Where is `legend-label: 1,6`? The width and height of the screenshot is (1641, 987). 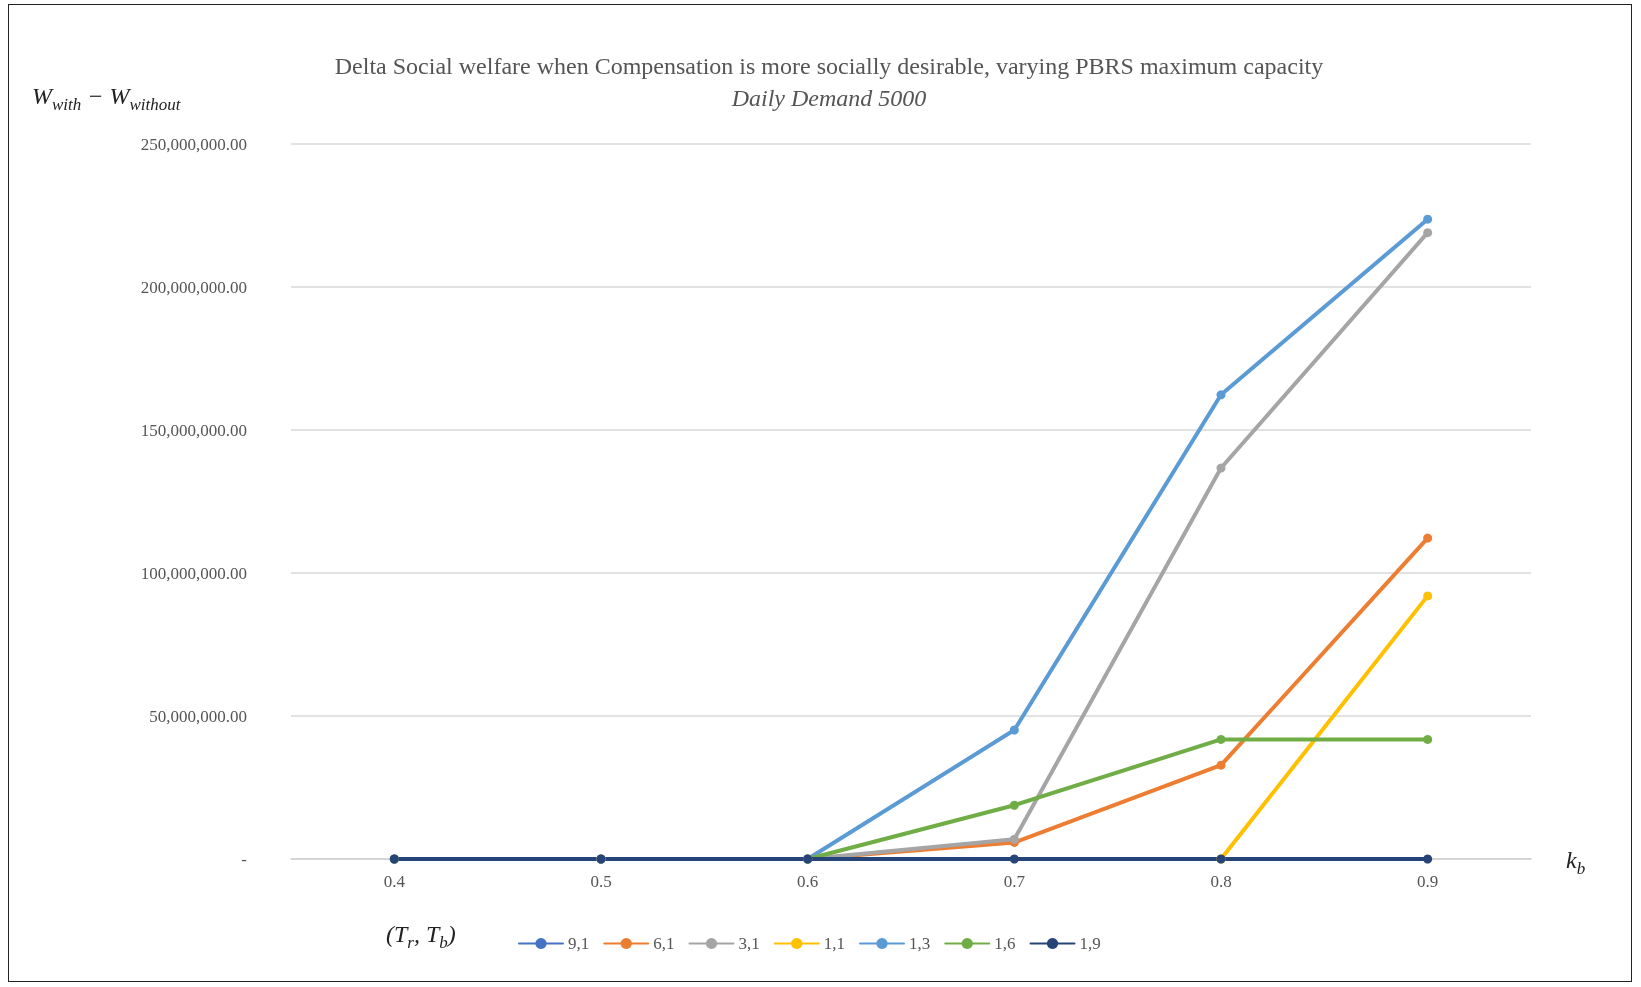
legend-label: 1,6 is located at coordinates (1005, 943).